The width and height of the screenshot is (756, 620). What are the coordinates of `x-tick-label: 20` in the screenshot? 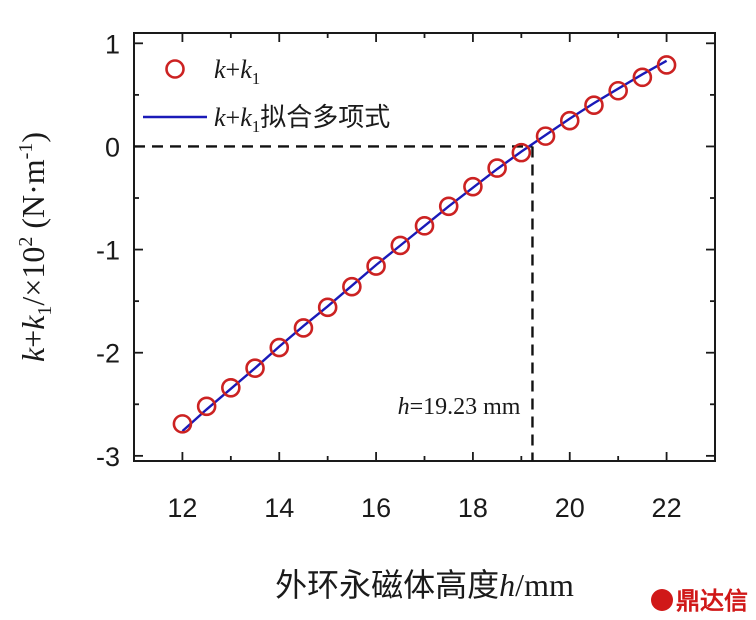 It's located at (570, 508).